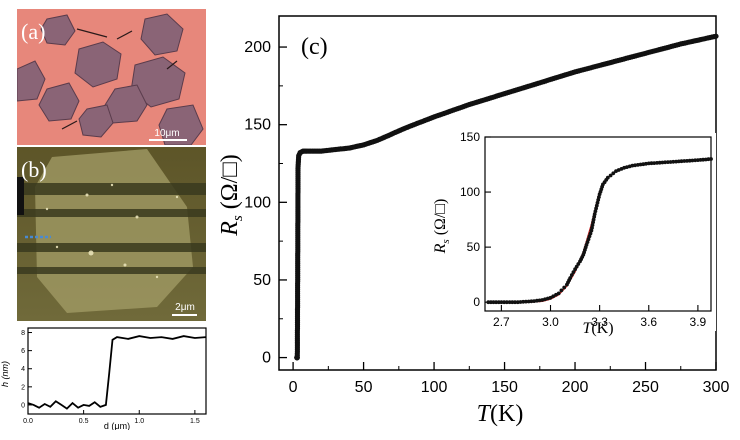  What do you see at coordinates (476, 302) in the screenshot?
I see `inset-y-tick-label: 0` at bounding box center [476, 302].